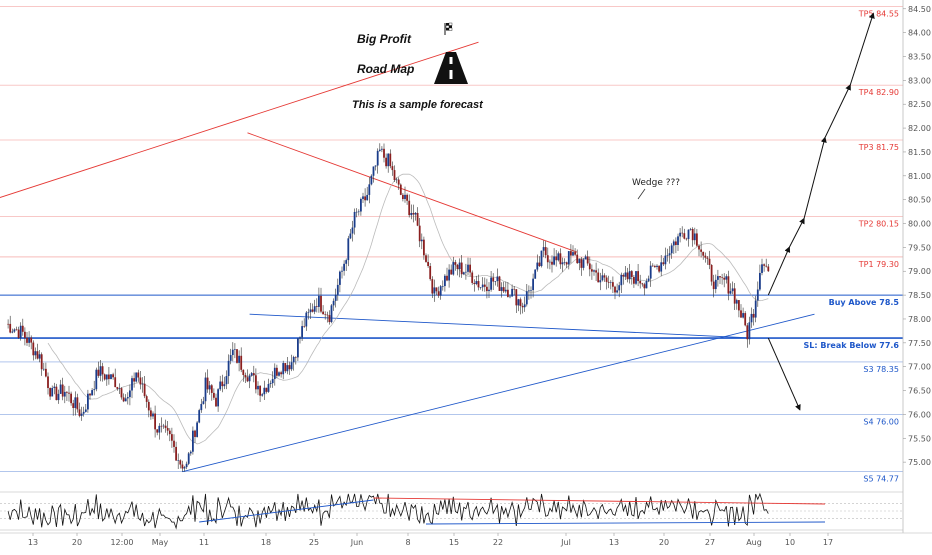  I want to click on level-label-s4: S4 76.00, so click(881, 421).